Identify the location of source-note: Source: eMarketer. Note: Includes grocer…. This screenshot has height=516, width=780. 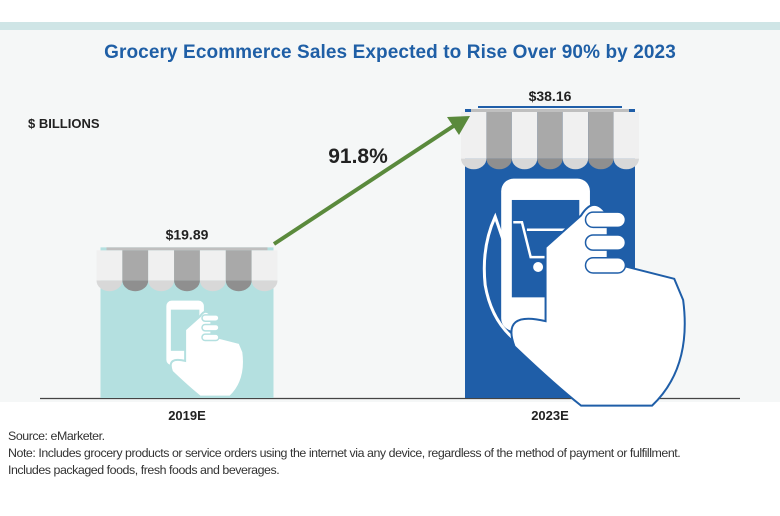
(393, 453).